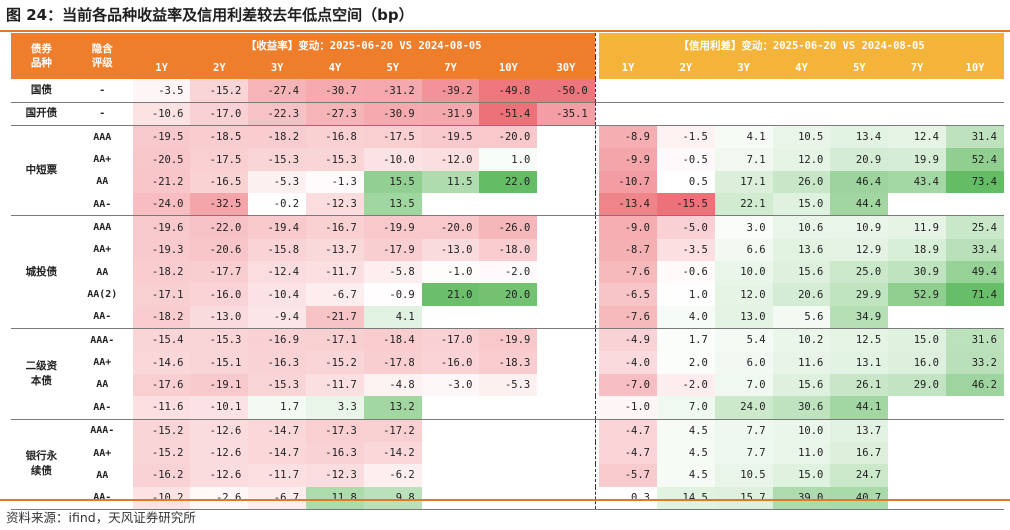 The image size is (1010, 530). Describe the element at coordinates (974, 68) in the screenshot. I see `spread-tenor-10y: 10Y` at that location.